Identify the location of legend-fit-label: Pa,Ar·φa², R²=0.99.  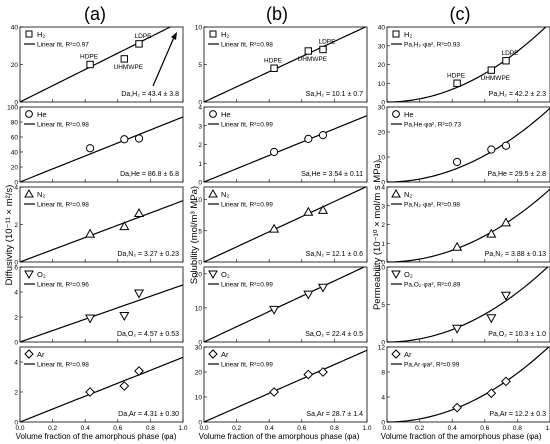
(432, 365).